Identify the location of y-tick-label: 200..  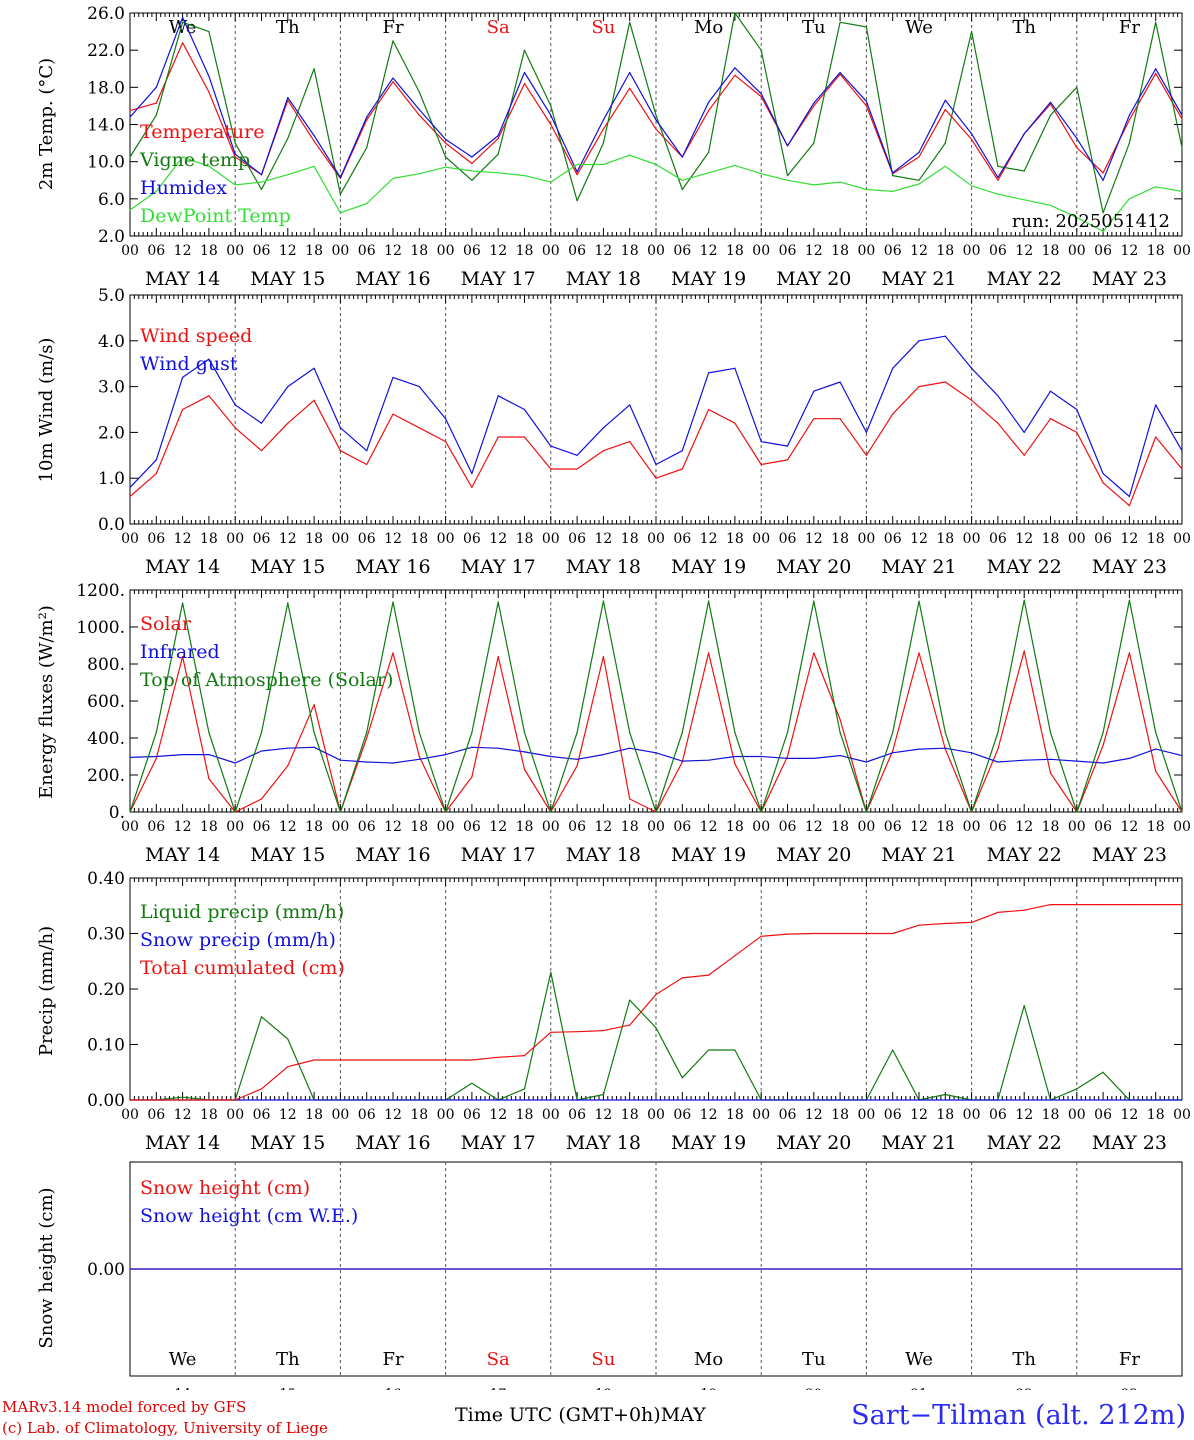
(106, 776).